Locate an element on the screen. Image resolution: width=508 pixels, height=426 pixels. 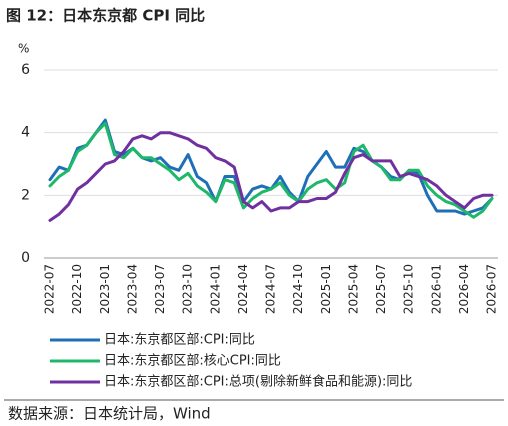
legend-label: 日本:东京都区部:CPI:总项(剔除新鲜食品和能源):同比 is located at coordinates (258, 382).